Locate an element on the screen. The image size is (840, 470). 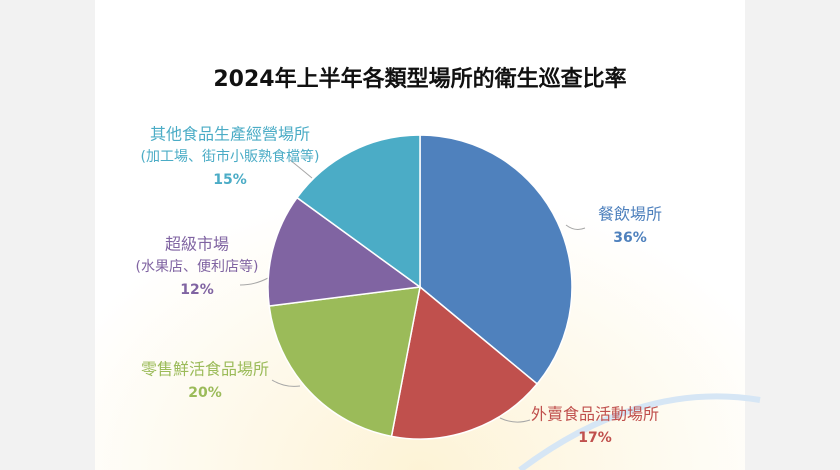
slice-note: (水果店、便利店等) is located at coordinates (197, 266).